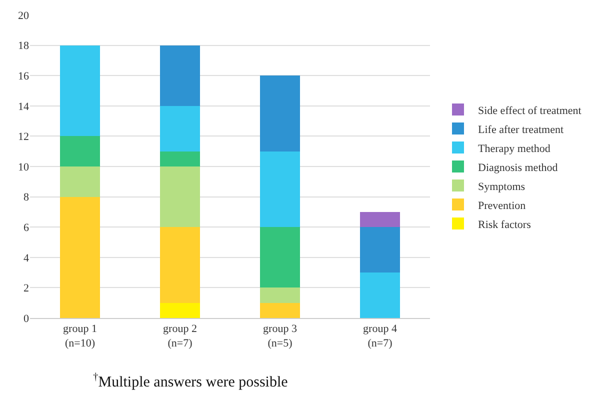  What do you see at coordinates (27, 228) in the screenshot?
I see `y-tick-label: 6` at bounding box center [27, 228].